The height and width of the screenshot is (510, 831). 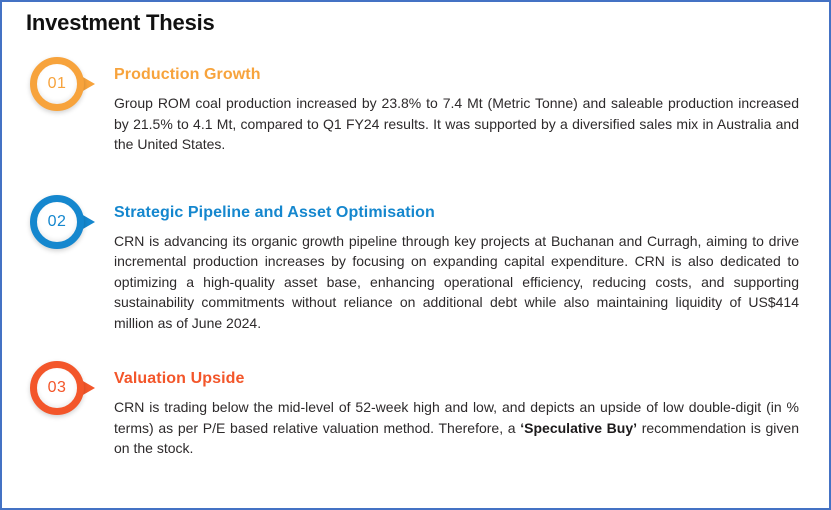 I want to click on body-text-post: recommendation is given on the stock., so click(x=456, y=438).